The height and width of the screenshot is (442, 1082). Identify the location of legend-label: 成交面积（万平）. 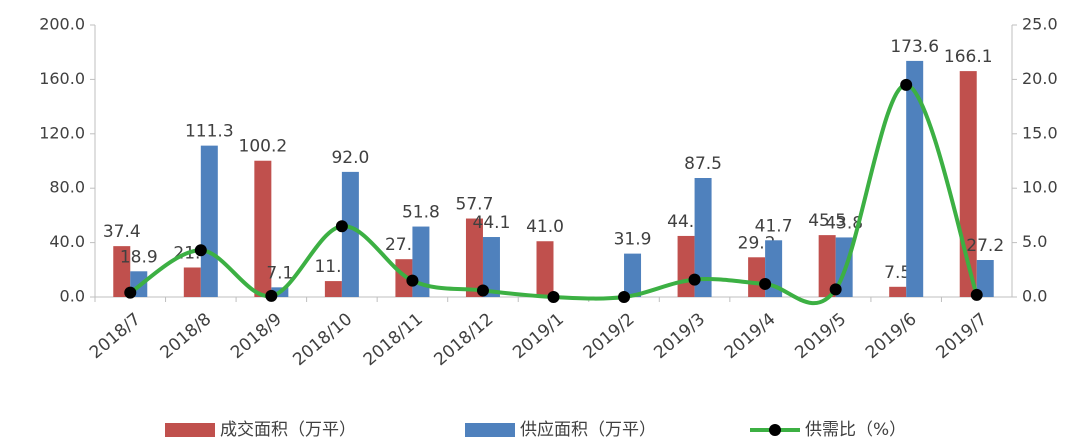
(288, 430).